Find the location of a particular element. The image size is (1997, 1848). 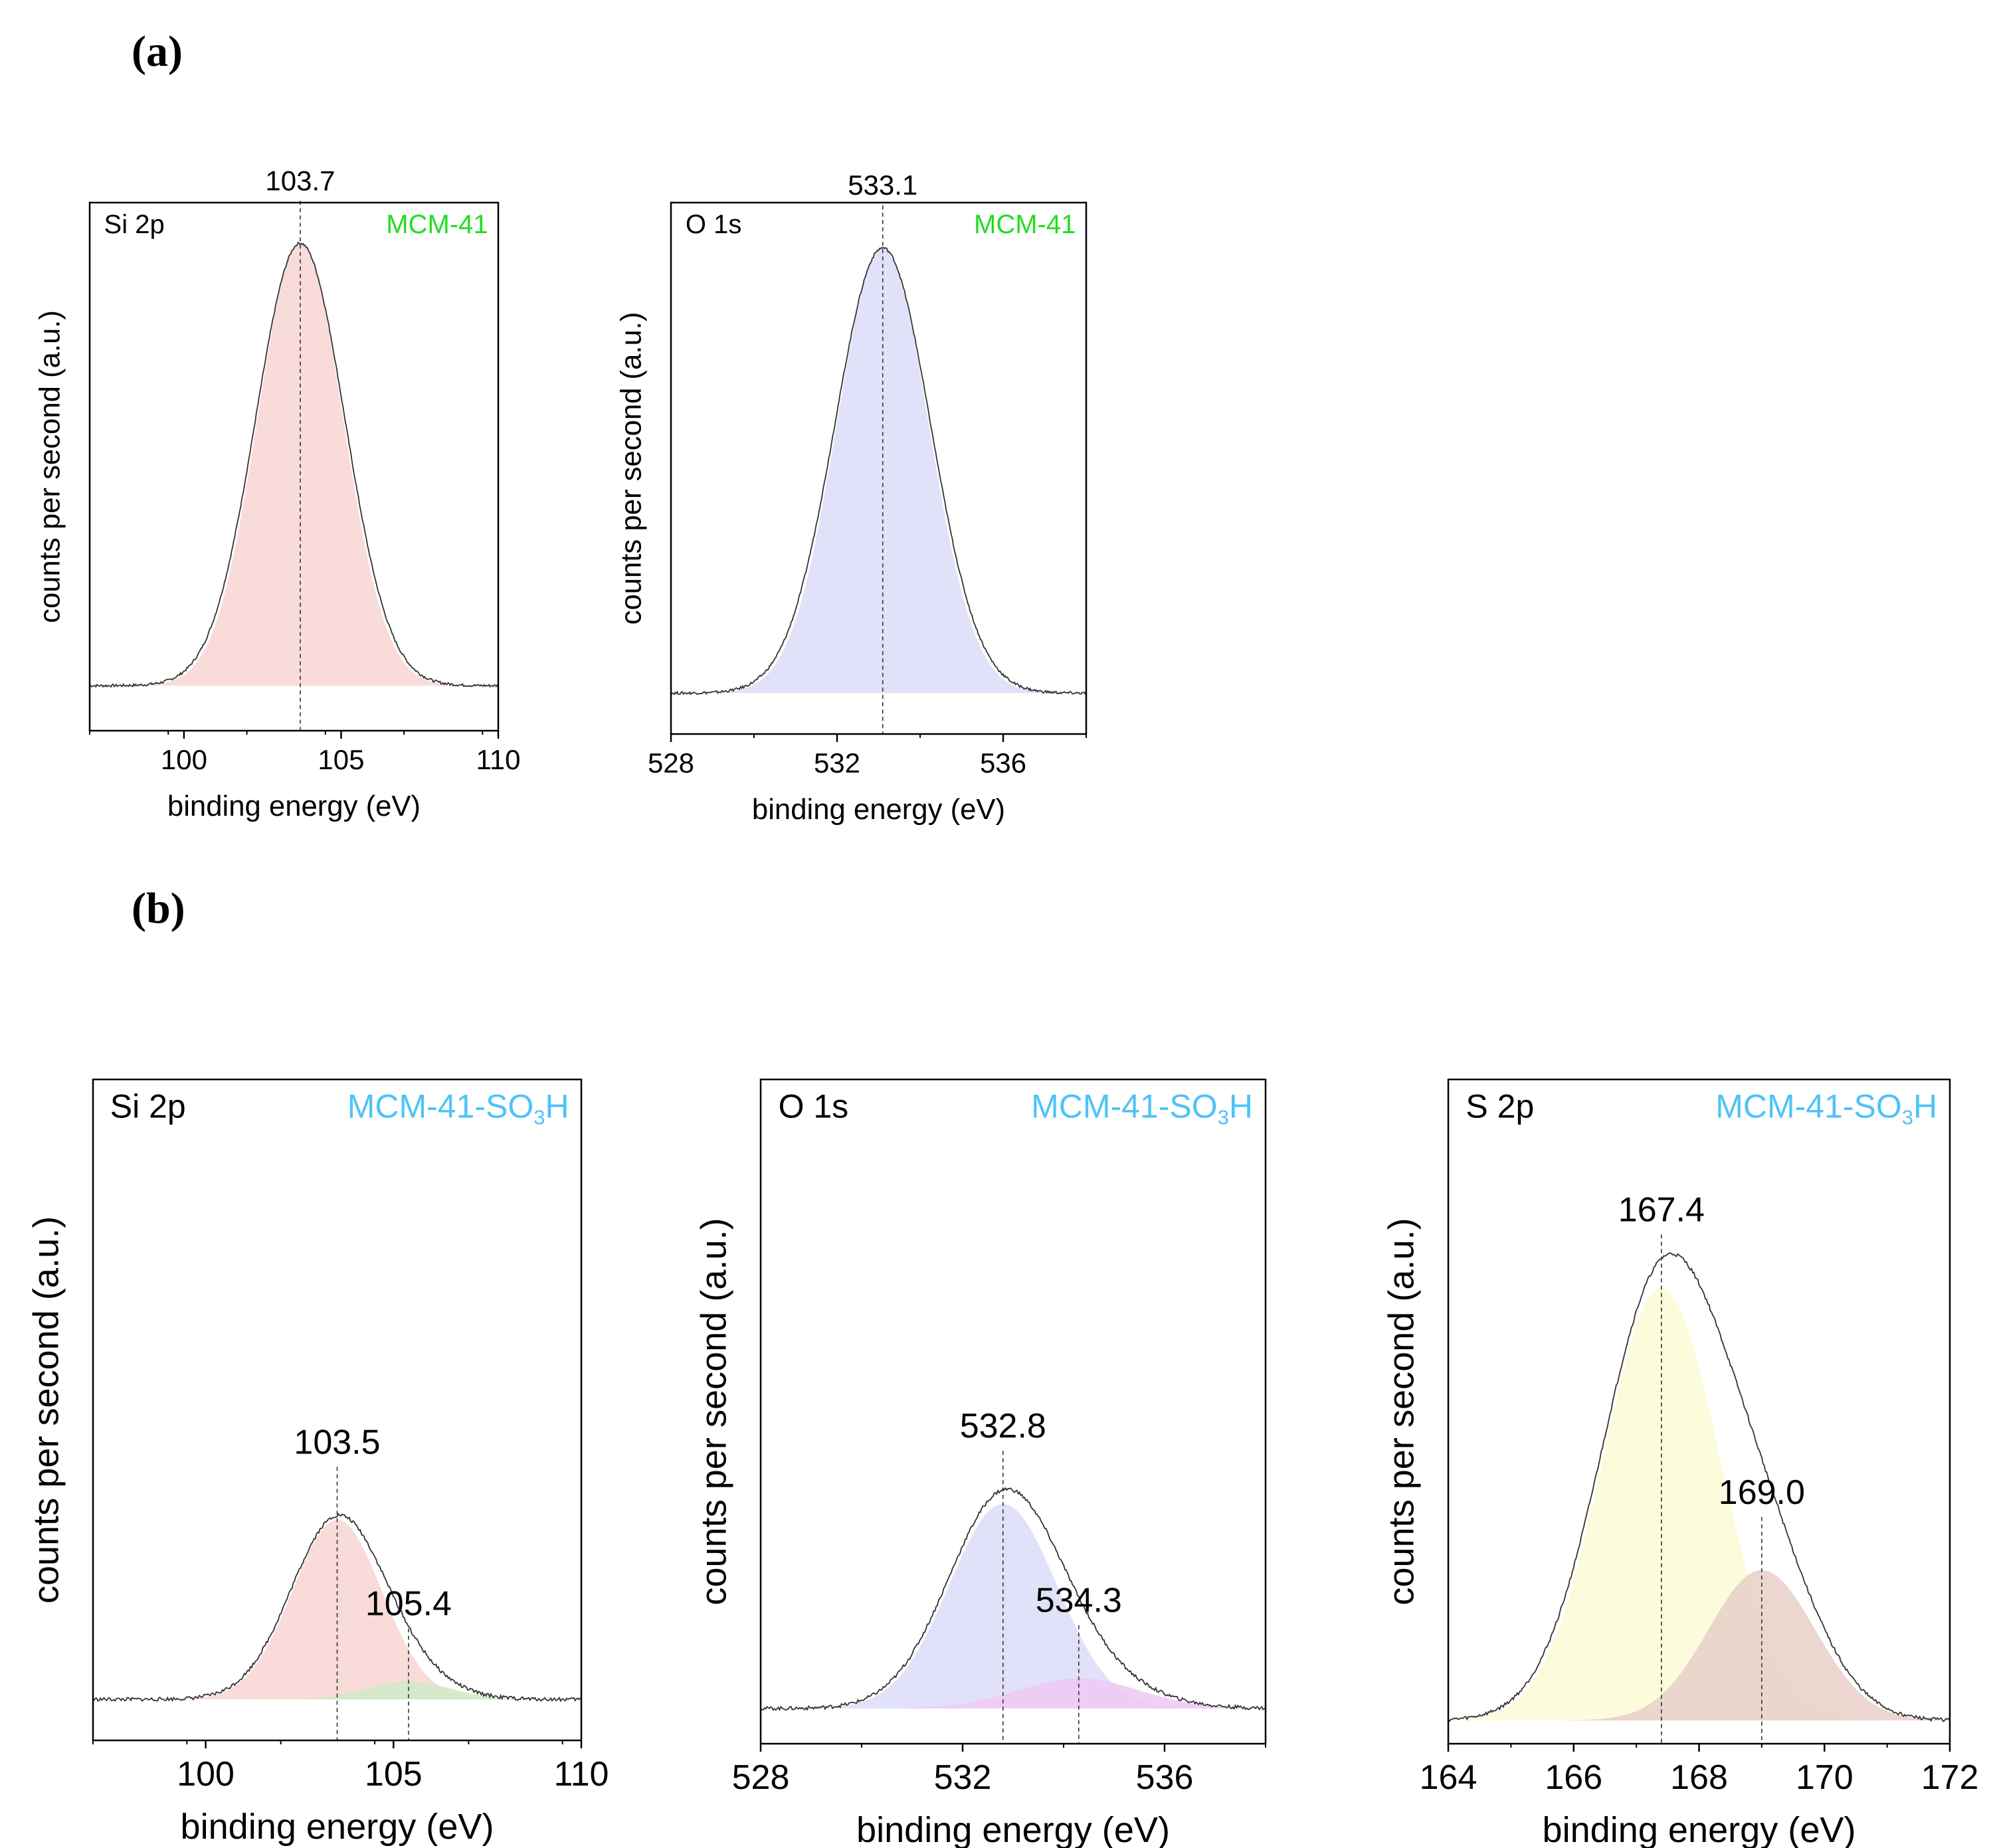

peak-label-b-s-0: 167.4 is located at coordinates (1661, 1209).